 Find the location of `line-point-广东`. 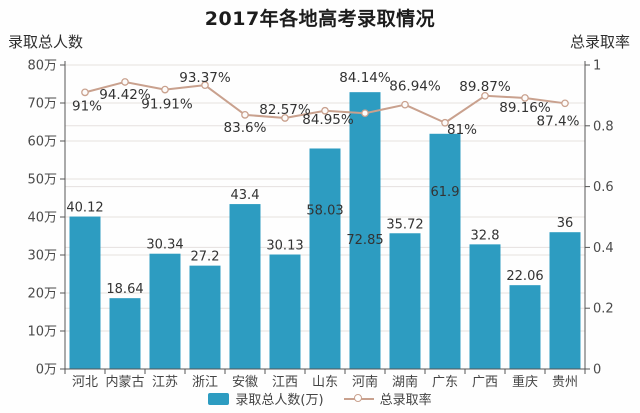

line-point-广东 is located at coordinates (445, 122).